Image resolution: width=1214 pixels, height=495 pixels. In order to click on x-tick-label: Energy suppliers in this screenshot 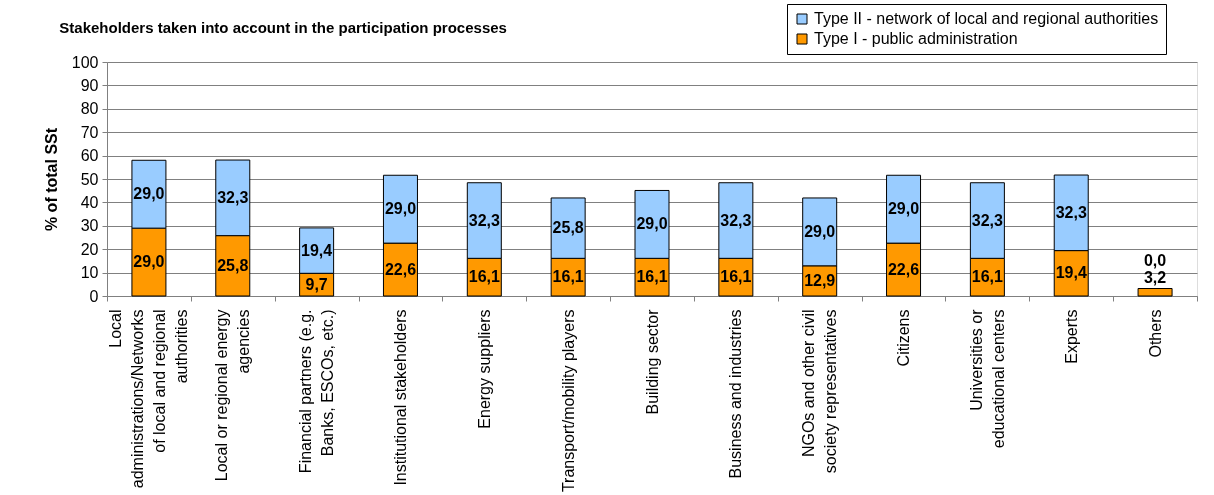, I will do `click(484, 369)`.